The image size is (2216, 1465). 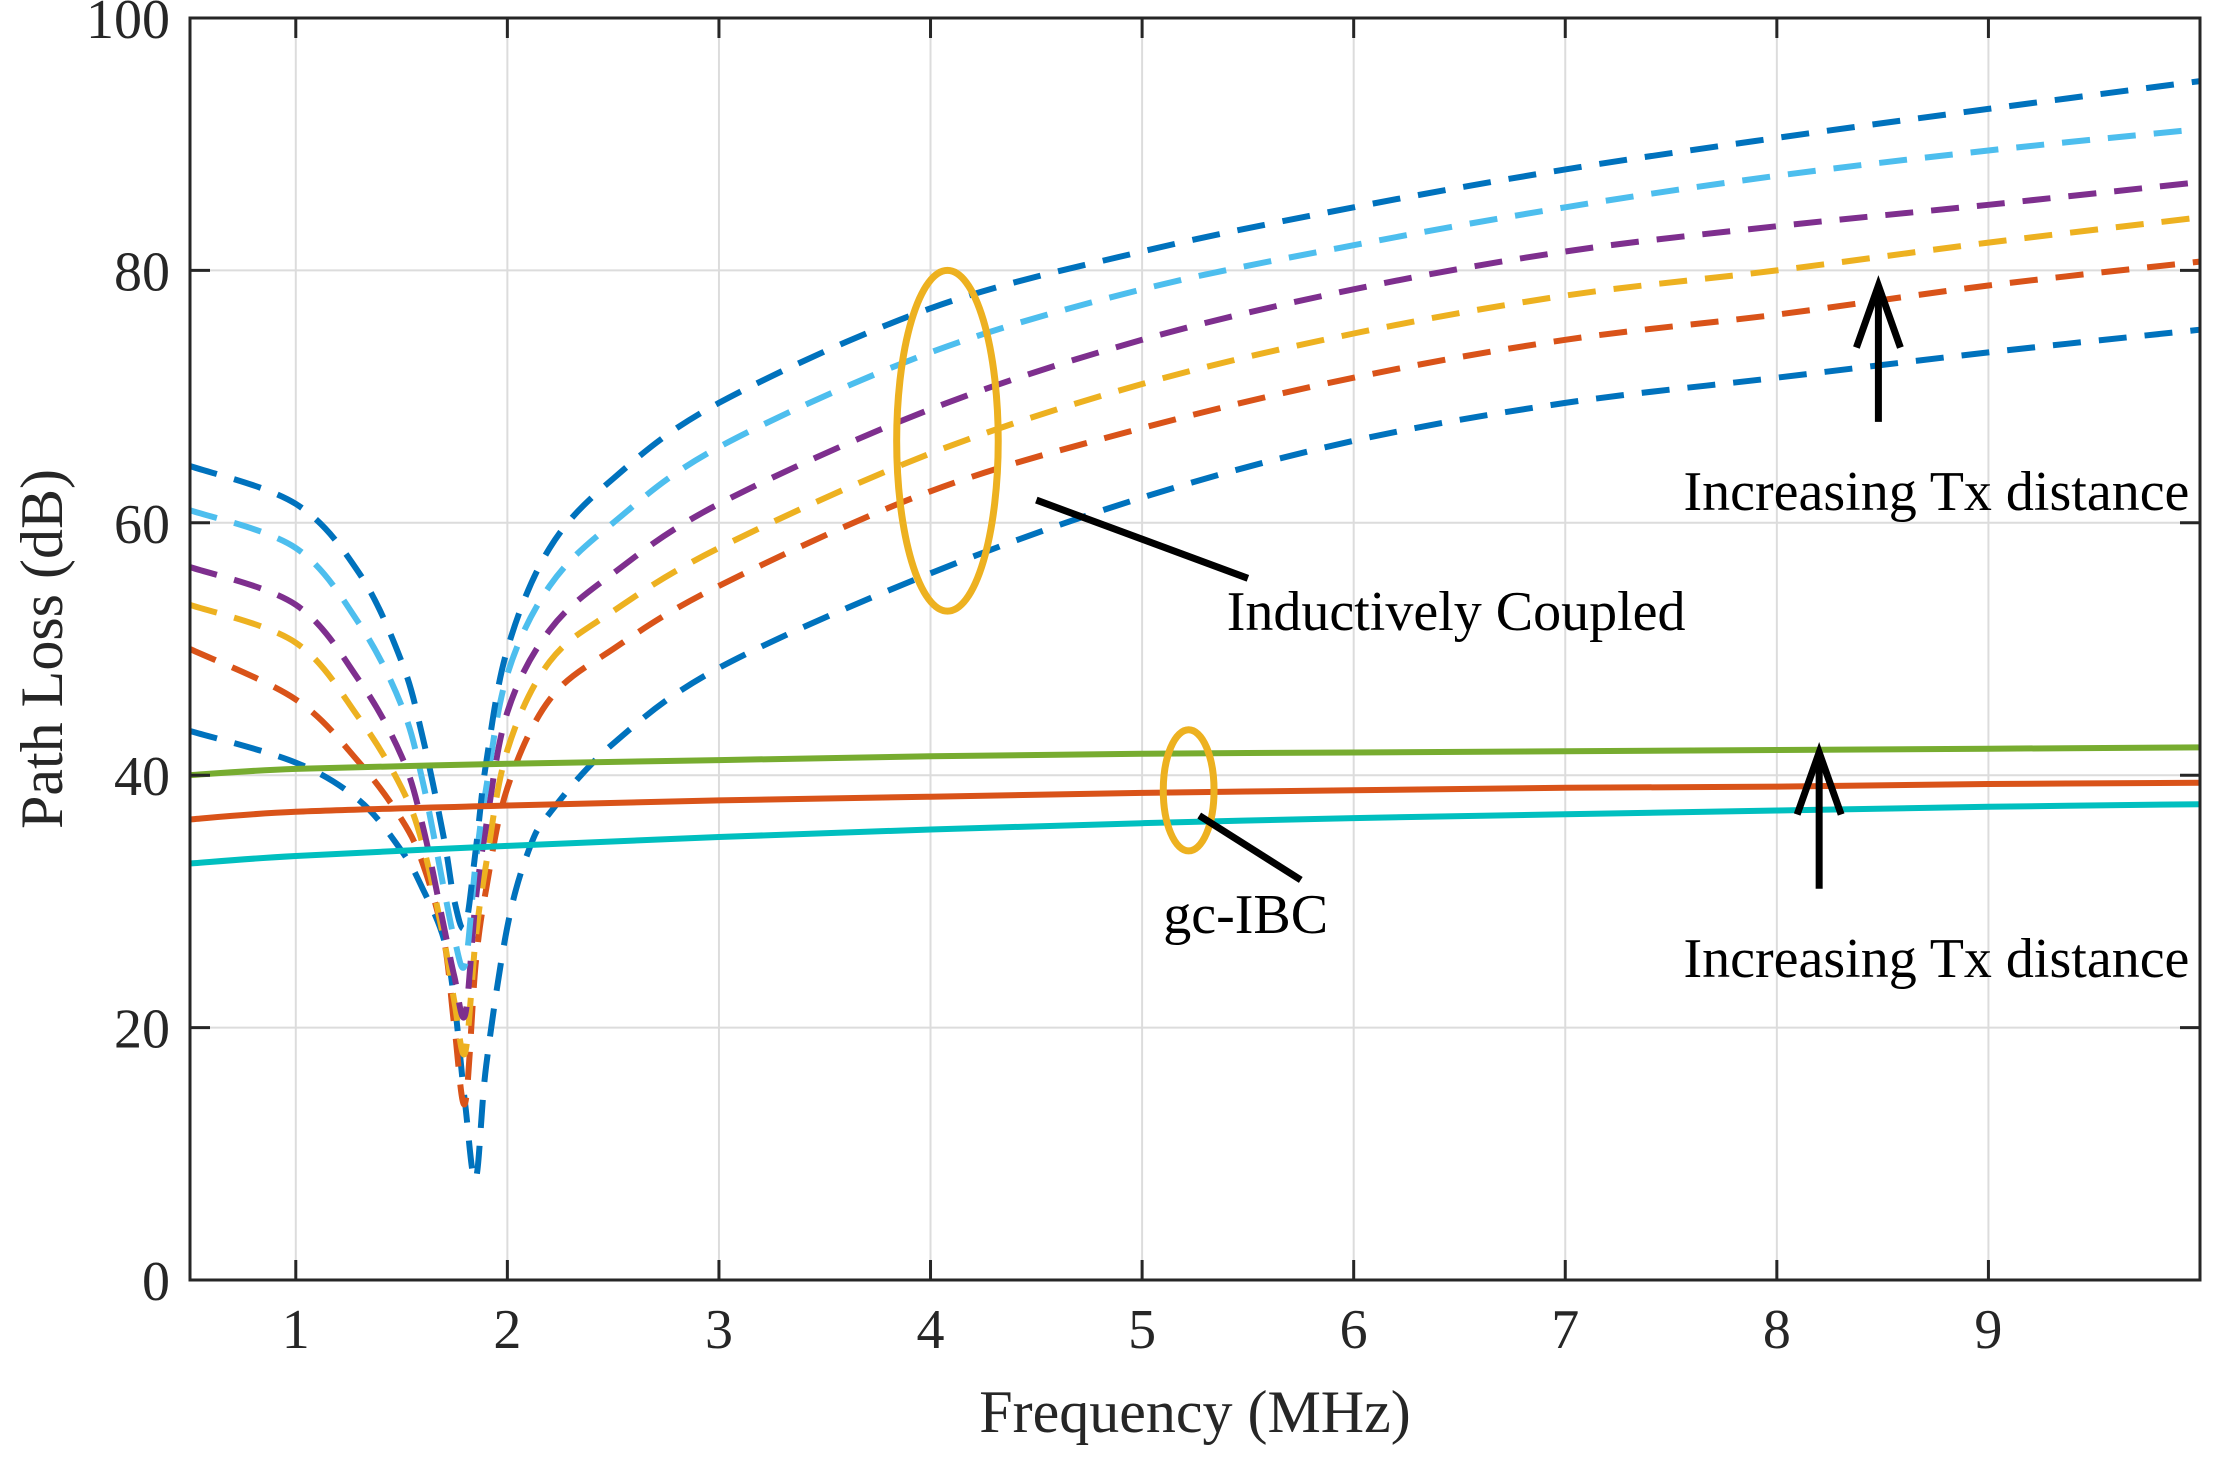 I want to click on x-tick-label: 8, so click(x=1777, y=1330).